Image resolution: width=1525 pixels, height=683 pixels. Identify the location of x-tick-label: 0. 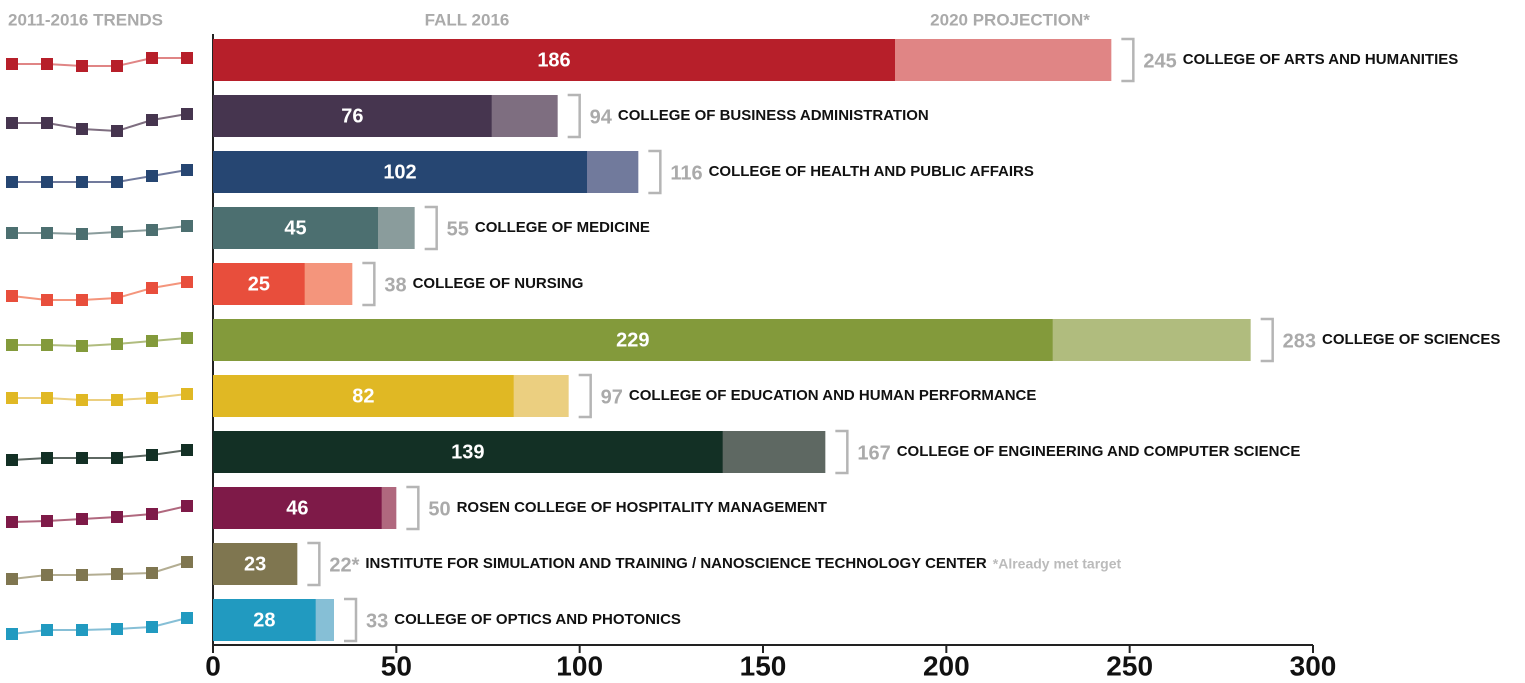
(213, 665).